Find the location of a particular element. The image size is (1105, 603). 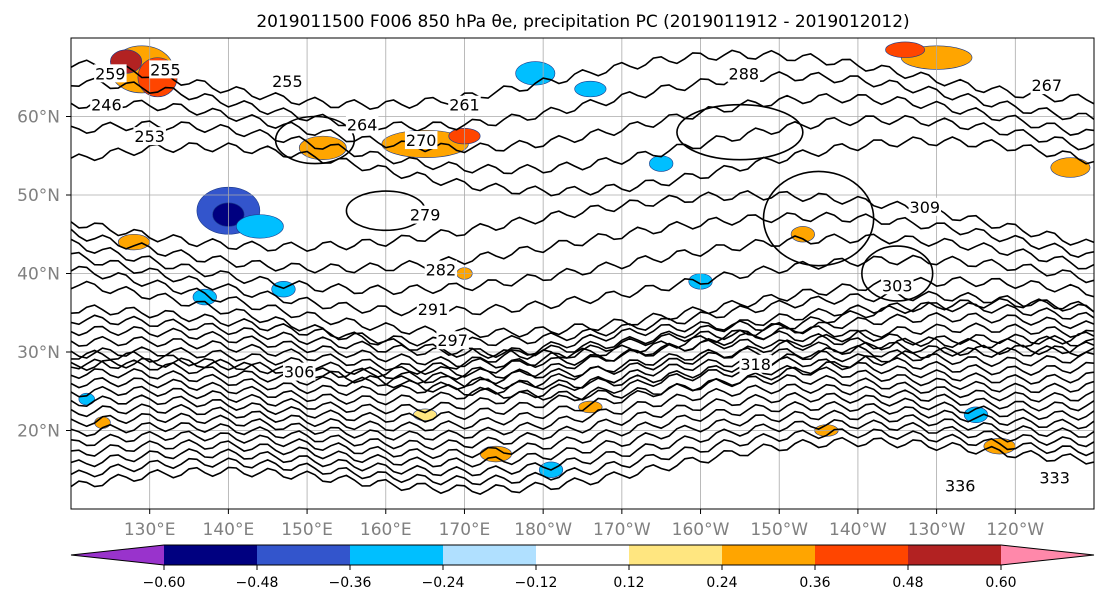

contour-label: 282 is located at coordinates (441, 270).